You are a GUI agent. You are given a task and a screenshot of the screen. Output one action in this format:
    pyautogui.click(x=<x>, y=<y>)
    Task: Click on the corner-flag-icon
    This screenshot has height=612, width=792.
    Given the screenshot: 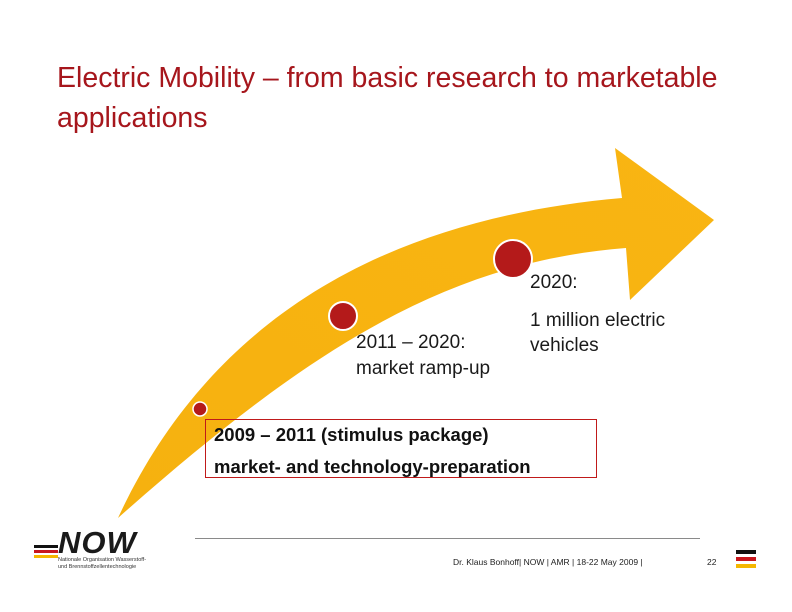 What is the action you would take?
    pyautogui.click(x=746, y=559)
    